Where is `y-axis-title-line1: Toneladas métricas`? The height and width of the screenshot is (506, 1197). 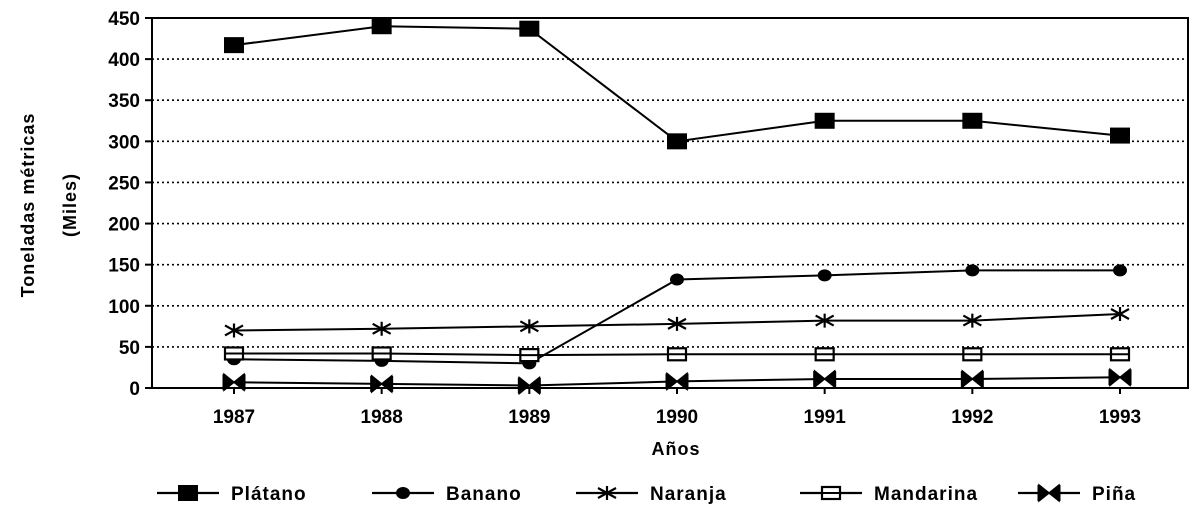
y-axis-title-line1: Toneladas métricas is located at coordinates (28, 205).